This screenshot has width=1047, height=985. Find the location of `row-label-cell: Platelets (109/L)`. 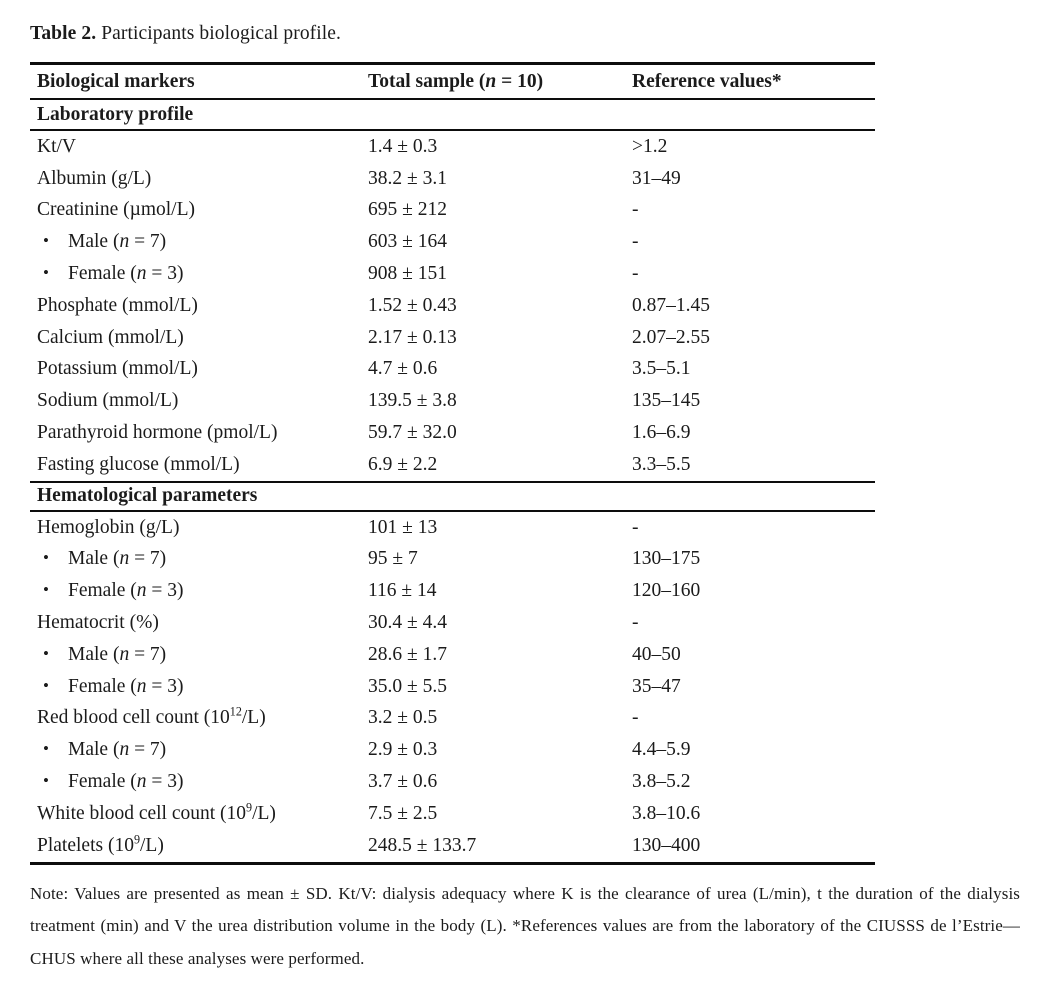

row-label-cell: Platelets (109/L) is located at coordinates (100, 844).